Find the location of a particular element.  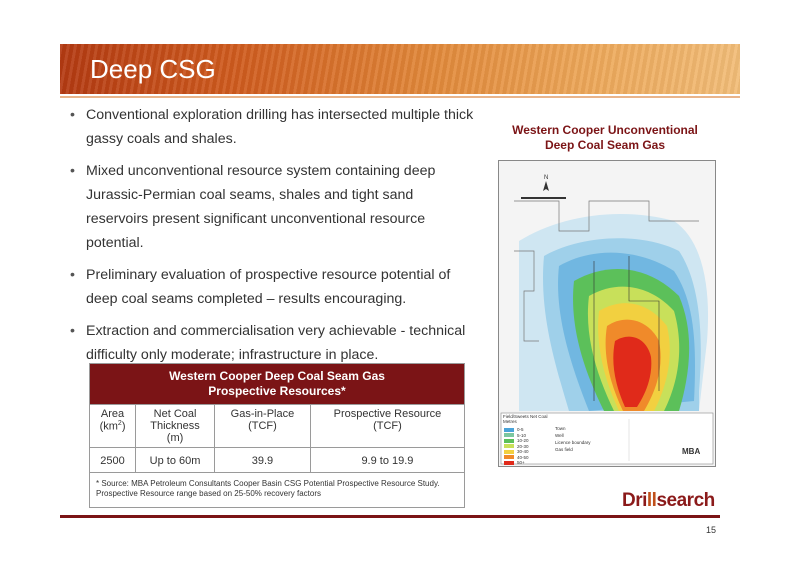

legend-item: 20-30 is located at coordinates (516, 446).